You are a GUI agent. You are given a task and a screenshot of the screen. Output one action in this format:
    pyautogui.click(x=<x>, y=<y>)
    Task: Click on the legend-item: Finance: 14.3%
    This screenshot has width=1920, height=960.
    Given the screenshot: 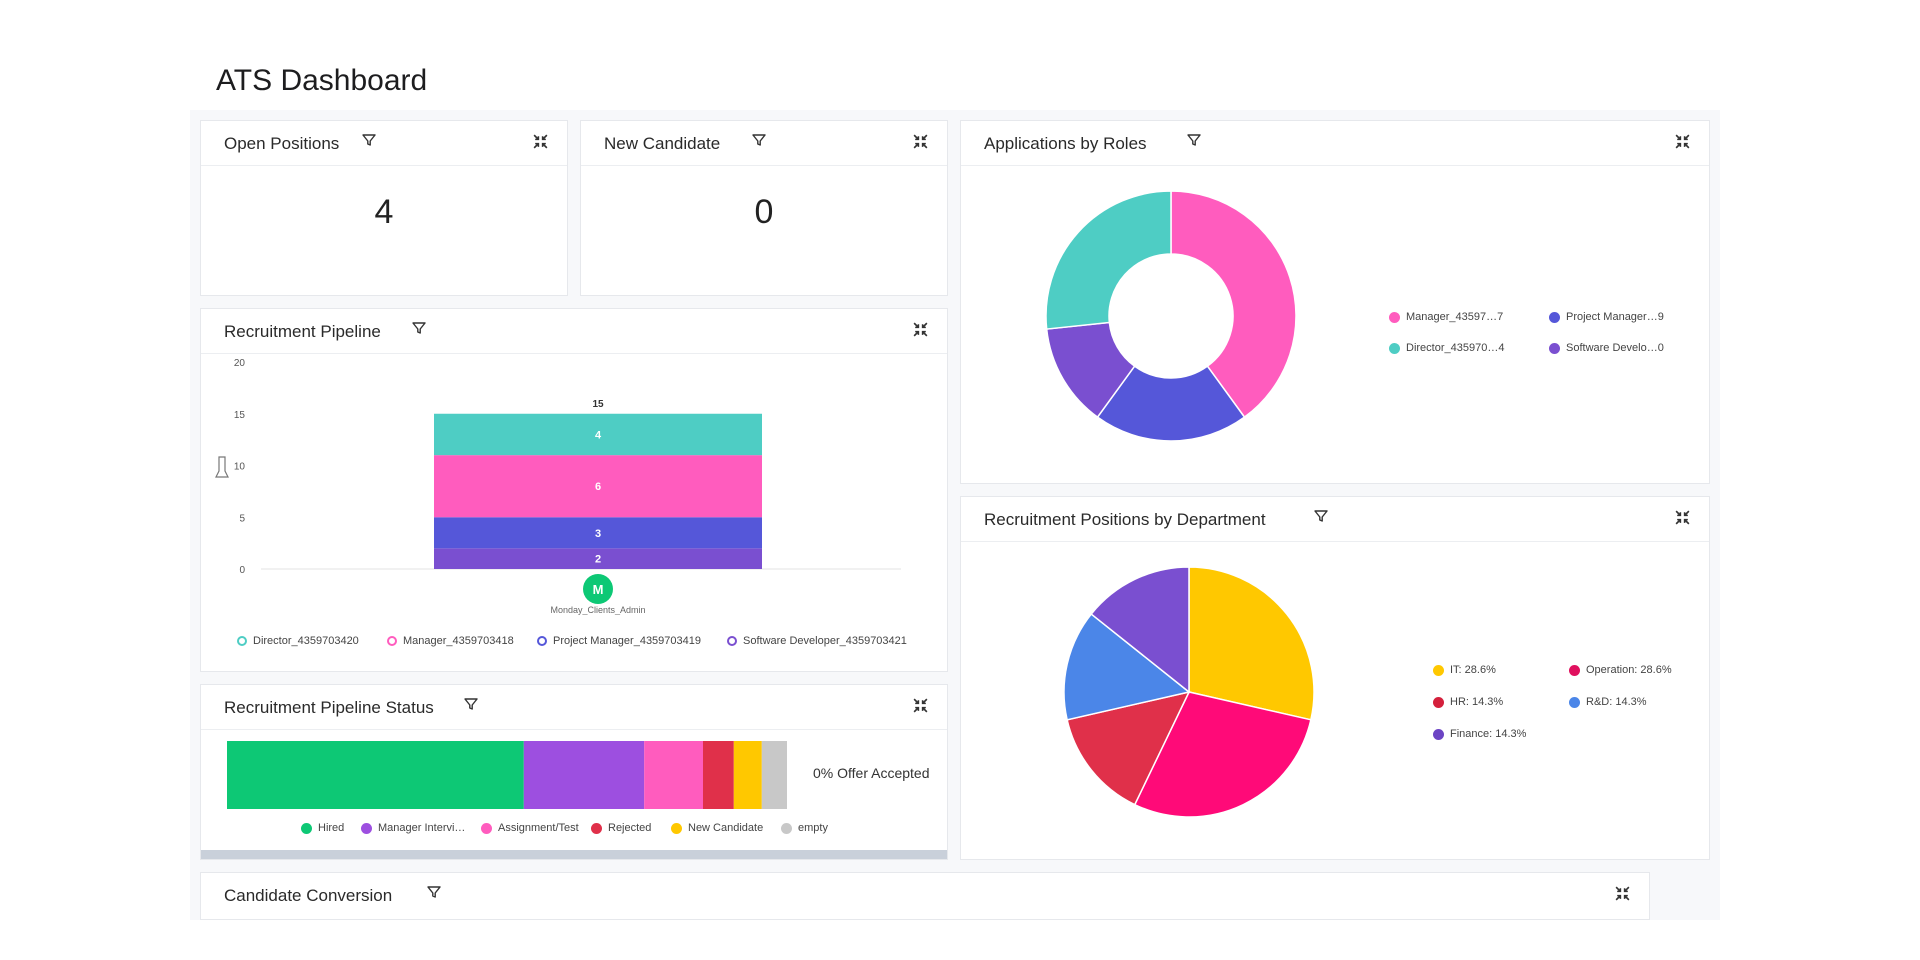 What is the action you would take?
    pyautogui.click(x=1479, y=734)
    